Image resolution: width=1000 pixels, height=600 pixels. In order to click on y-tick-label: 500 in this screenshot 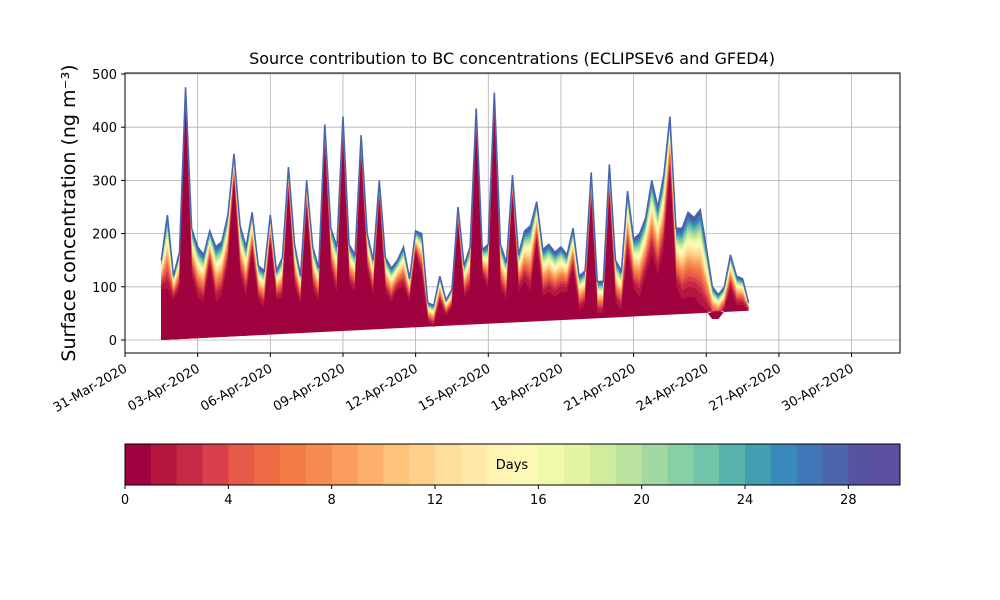, I will do `click(104, 75)`.